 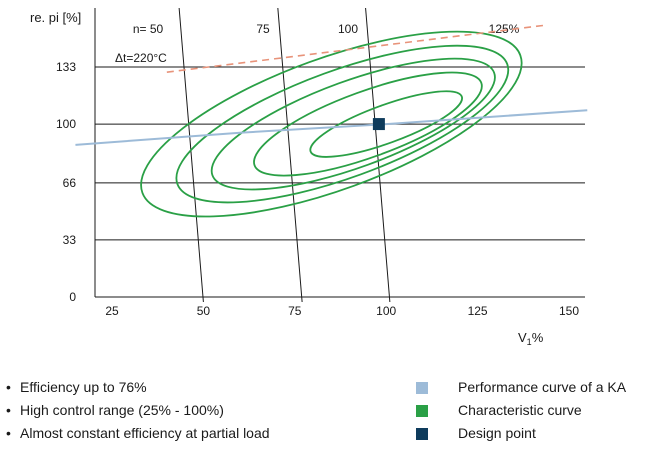 I want to click on x-axis-label: V1%, so click(x=531, y=338).